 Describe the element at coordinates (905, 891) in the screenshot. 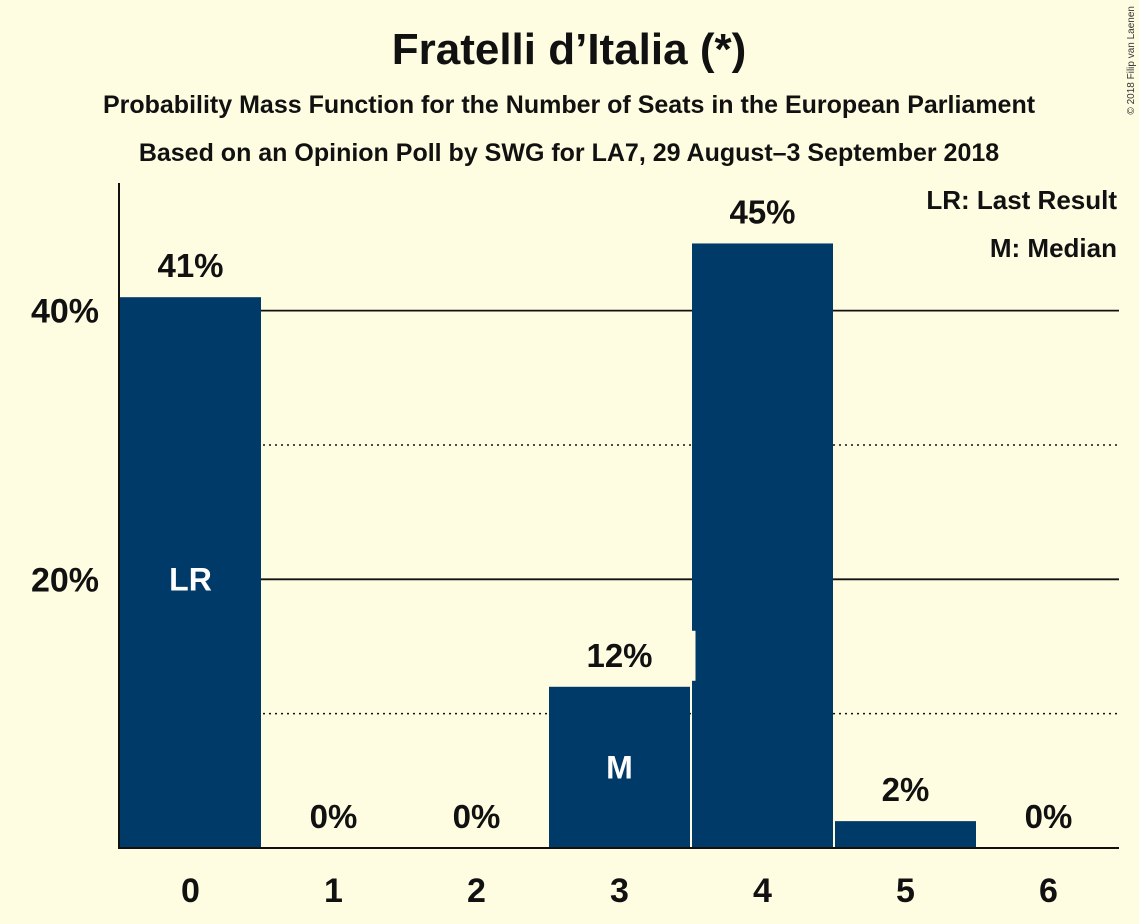

I see `x-tick-label: 5` at that location.